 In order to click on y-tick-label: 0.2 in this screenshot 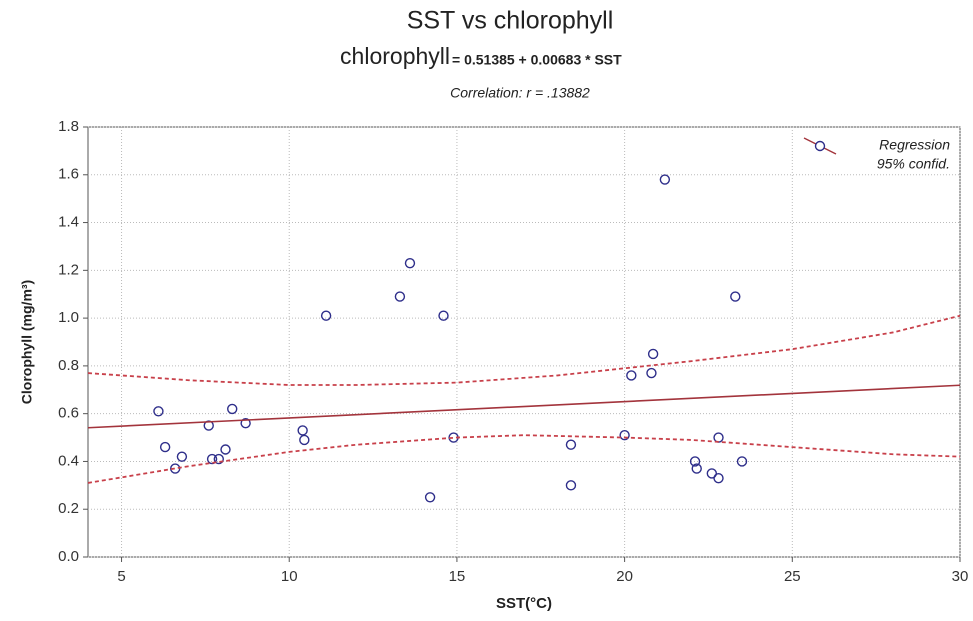, I will do `click(68, 508)`.